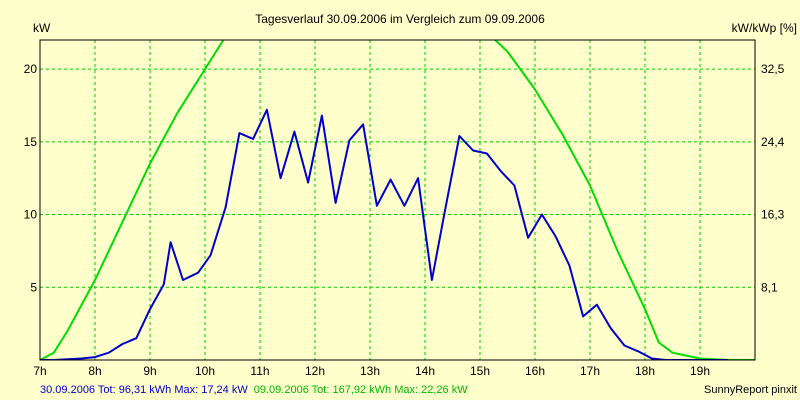  I want to click on x-tick-label: 19h, so click(700, 371).